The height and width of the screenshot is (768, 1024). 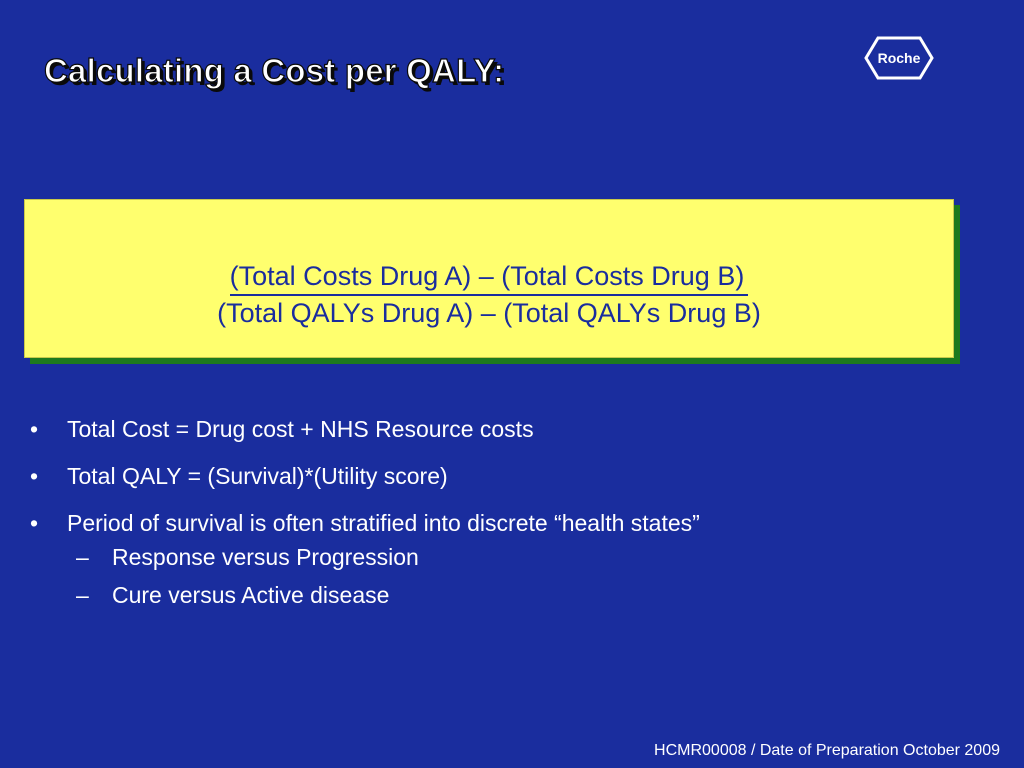 I want to click on sub-bullet-item: – Cure versus Active disease, so click(x=510, y=595).